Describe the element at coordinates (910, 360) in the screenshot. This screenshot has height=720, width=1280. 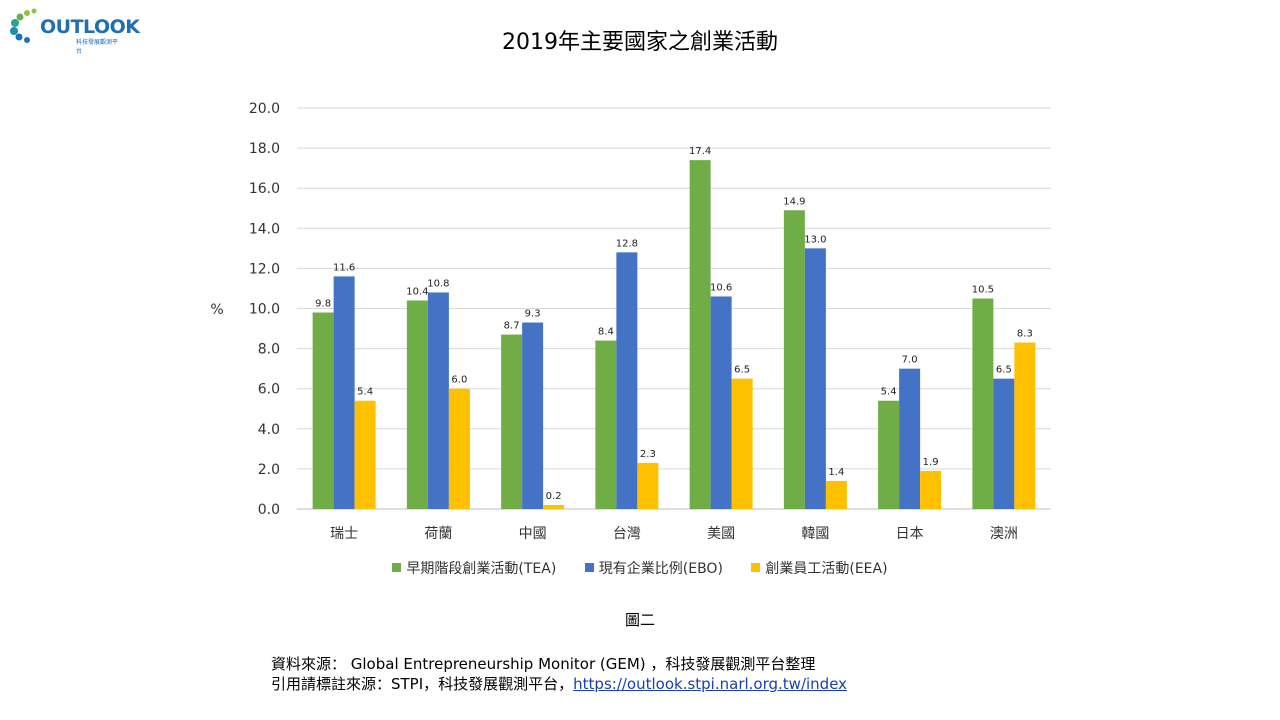
I see `data-label: 7.0` at that location.